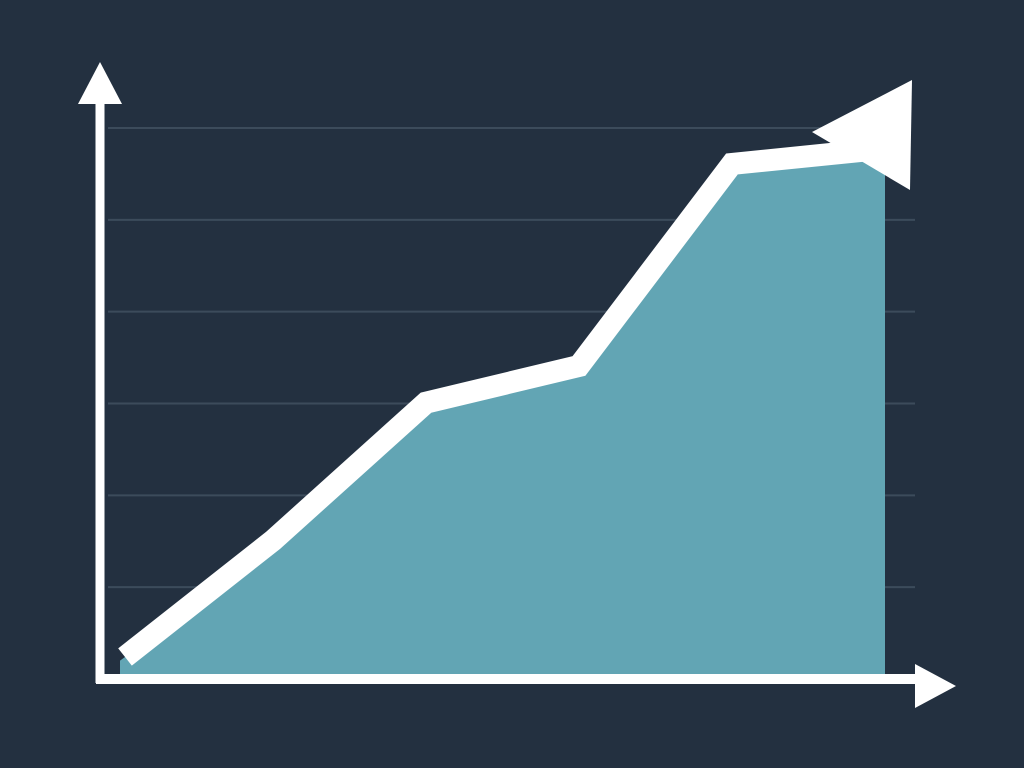 This screenshot has height=768, width=1024. I want to click on y-axis-arrow, so click(100, 83).